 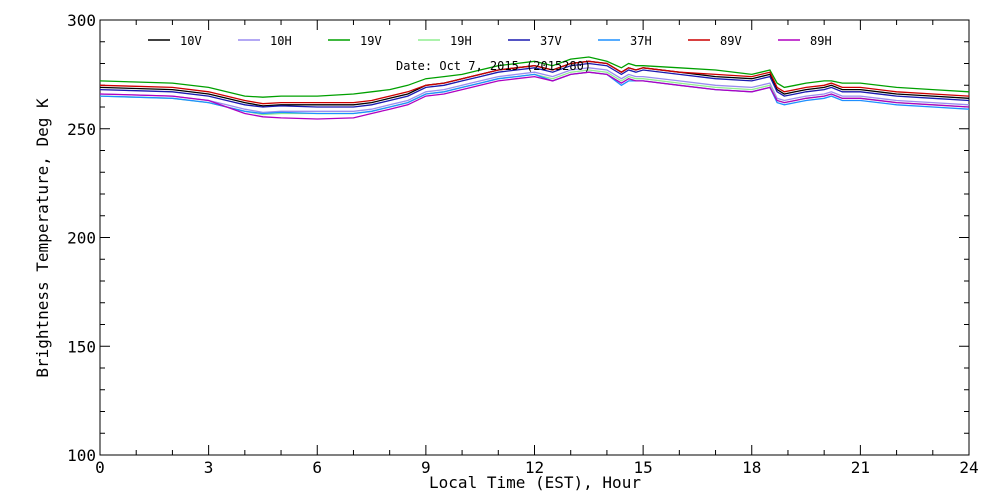 I want to click on series-line-89h, so click(x=534, y=95).